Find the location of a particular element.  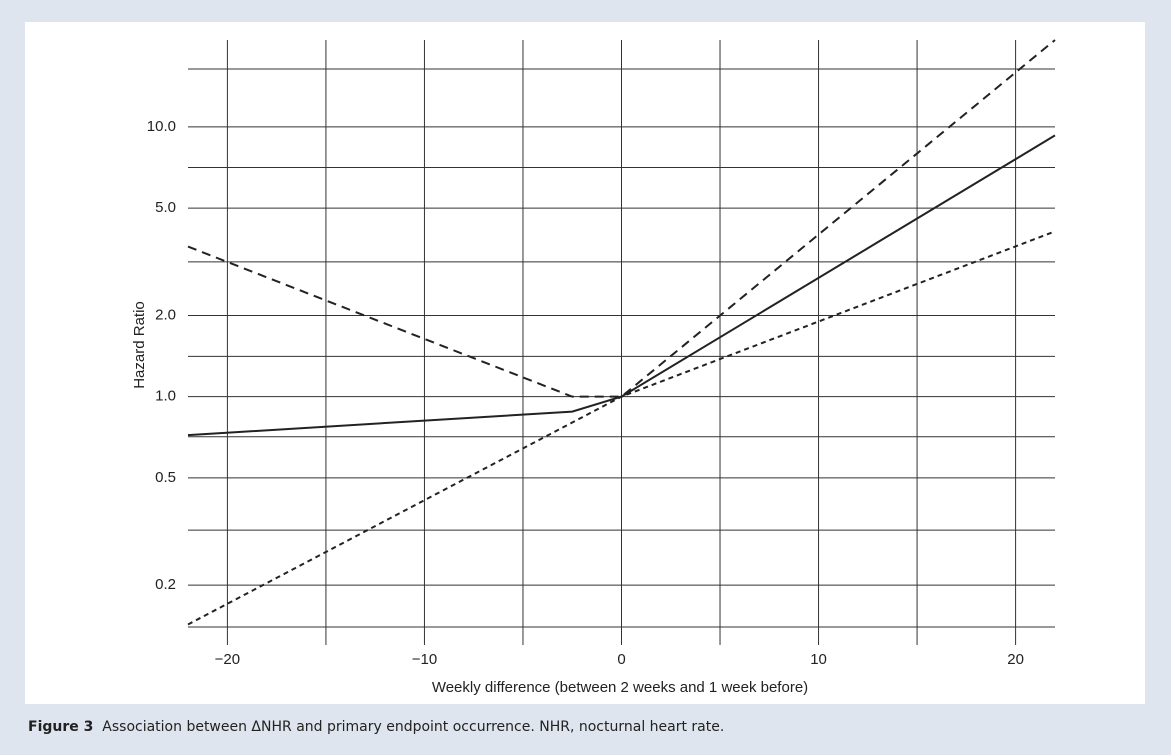

y-tick-label: 0.2 is located at coordinates (165, 584).